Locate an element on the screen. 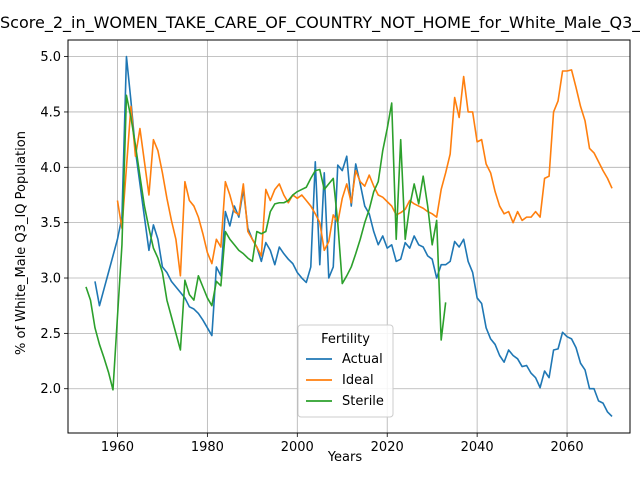 The image size is (640, 480). x-tick-label: 2000 is located at coordinates (297, 447).